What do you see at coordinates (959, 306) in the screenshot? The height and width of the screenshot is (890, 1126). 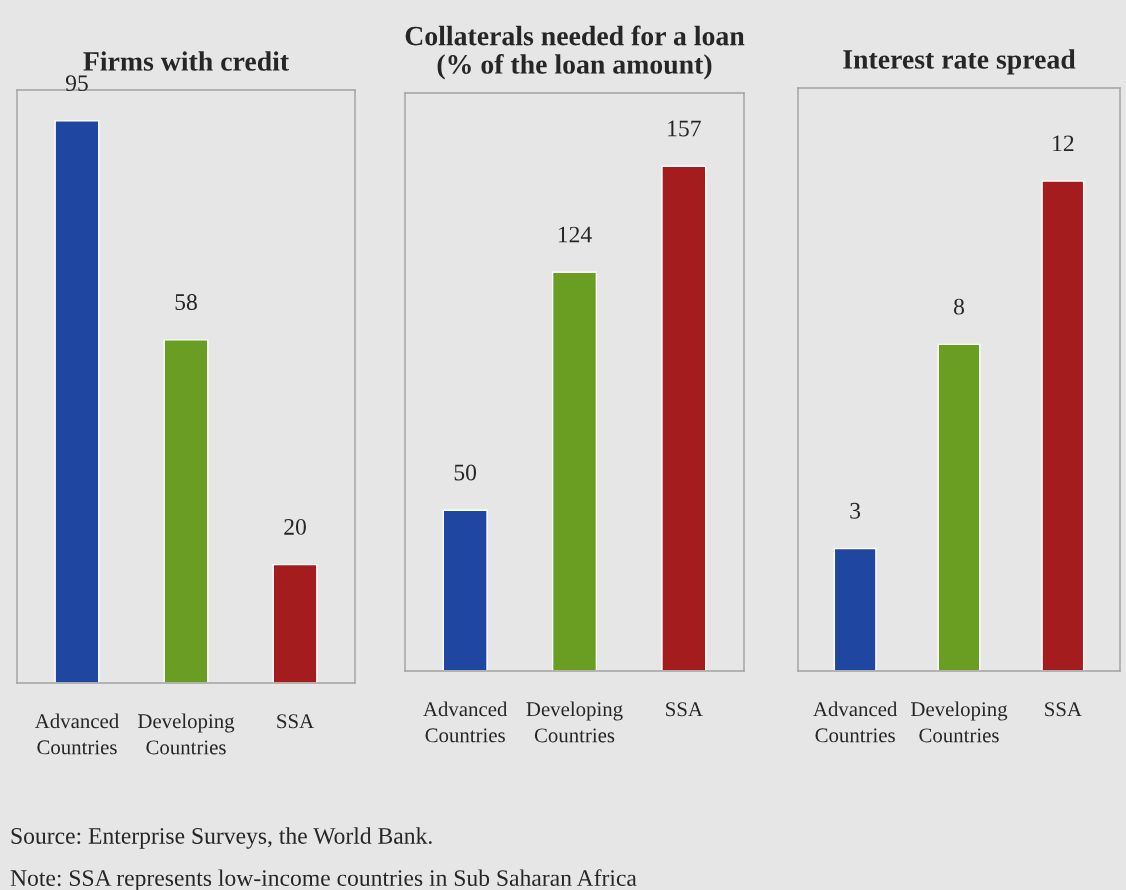 I see `data-label: 8` at bounding box center [959, 306].